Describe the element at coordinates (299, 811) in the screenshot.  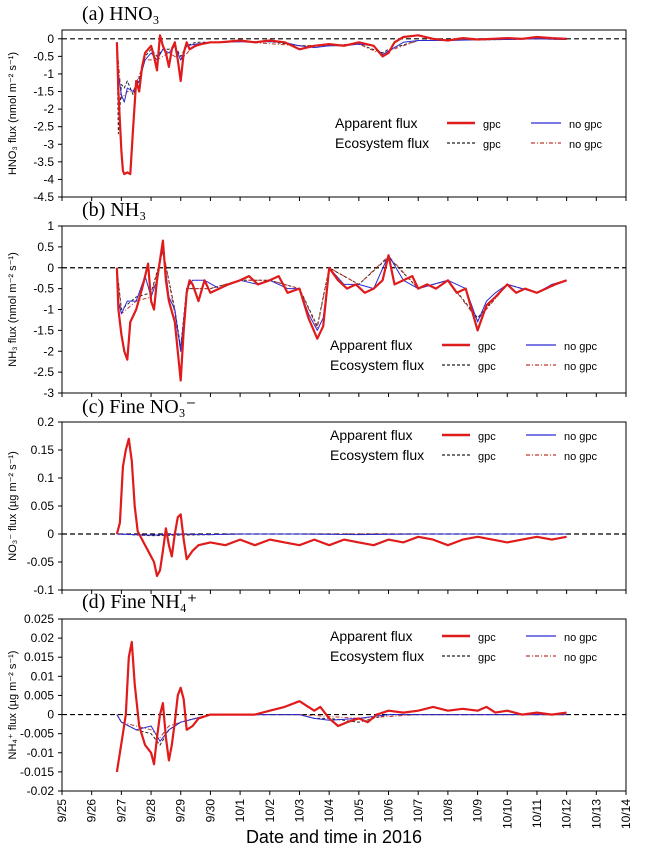
I see `x-tick-label: 10/3` at that location.